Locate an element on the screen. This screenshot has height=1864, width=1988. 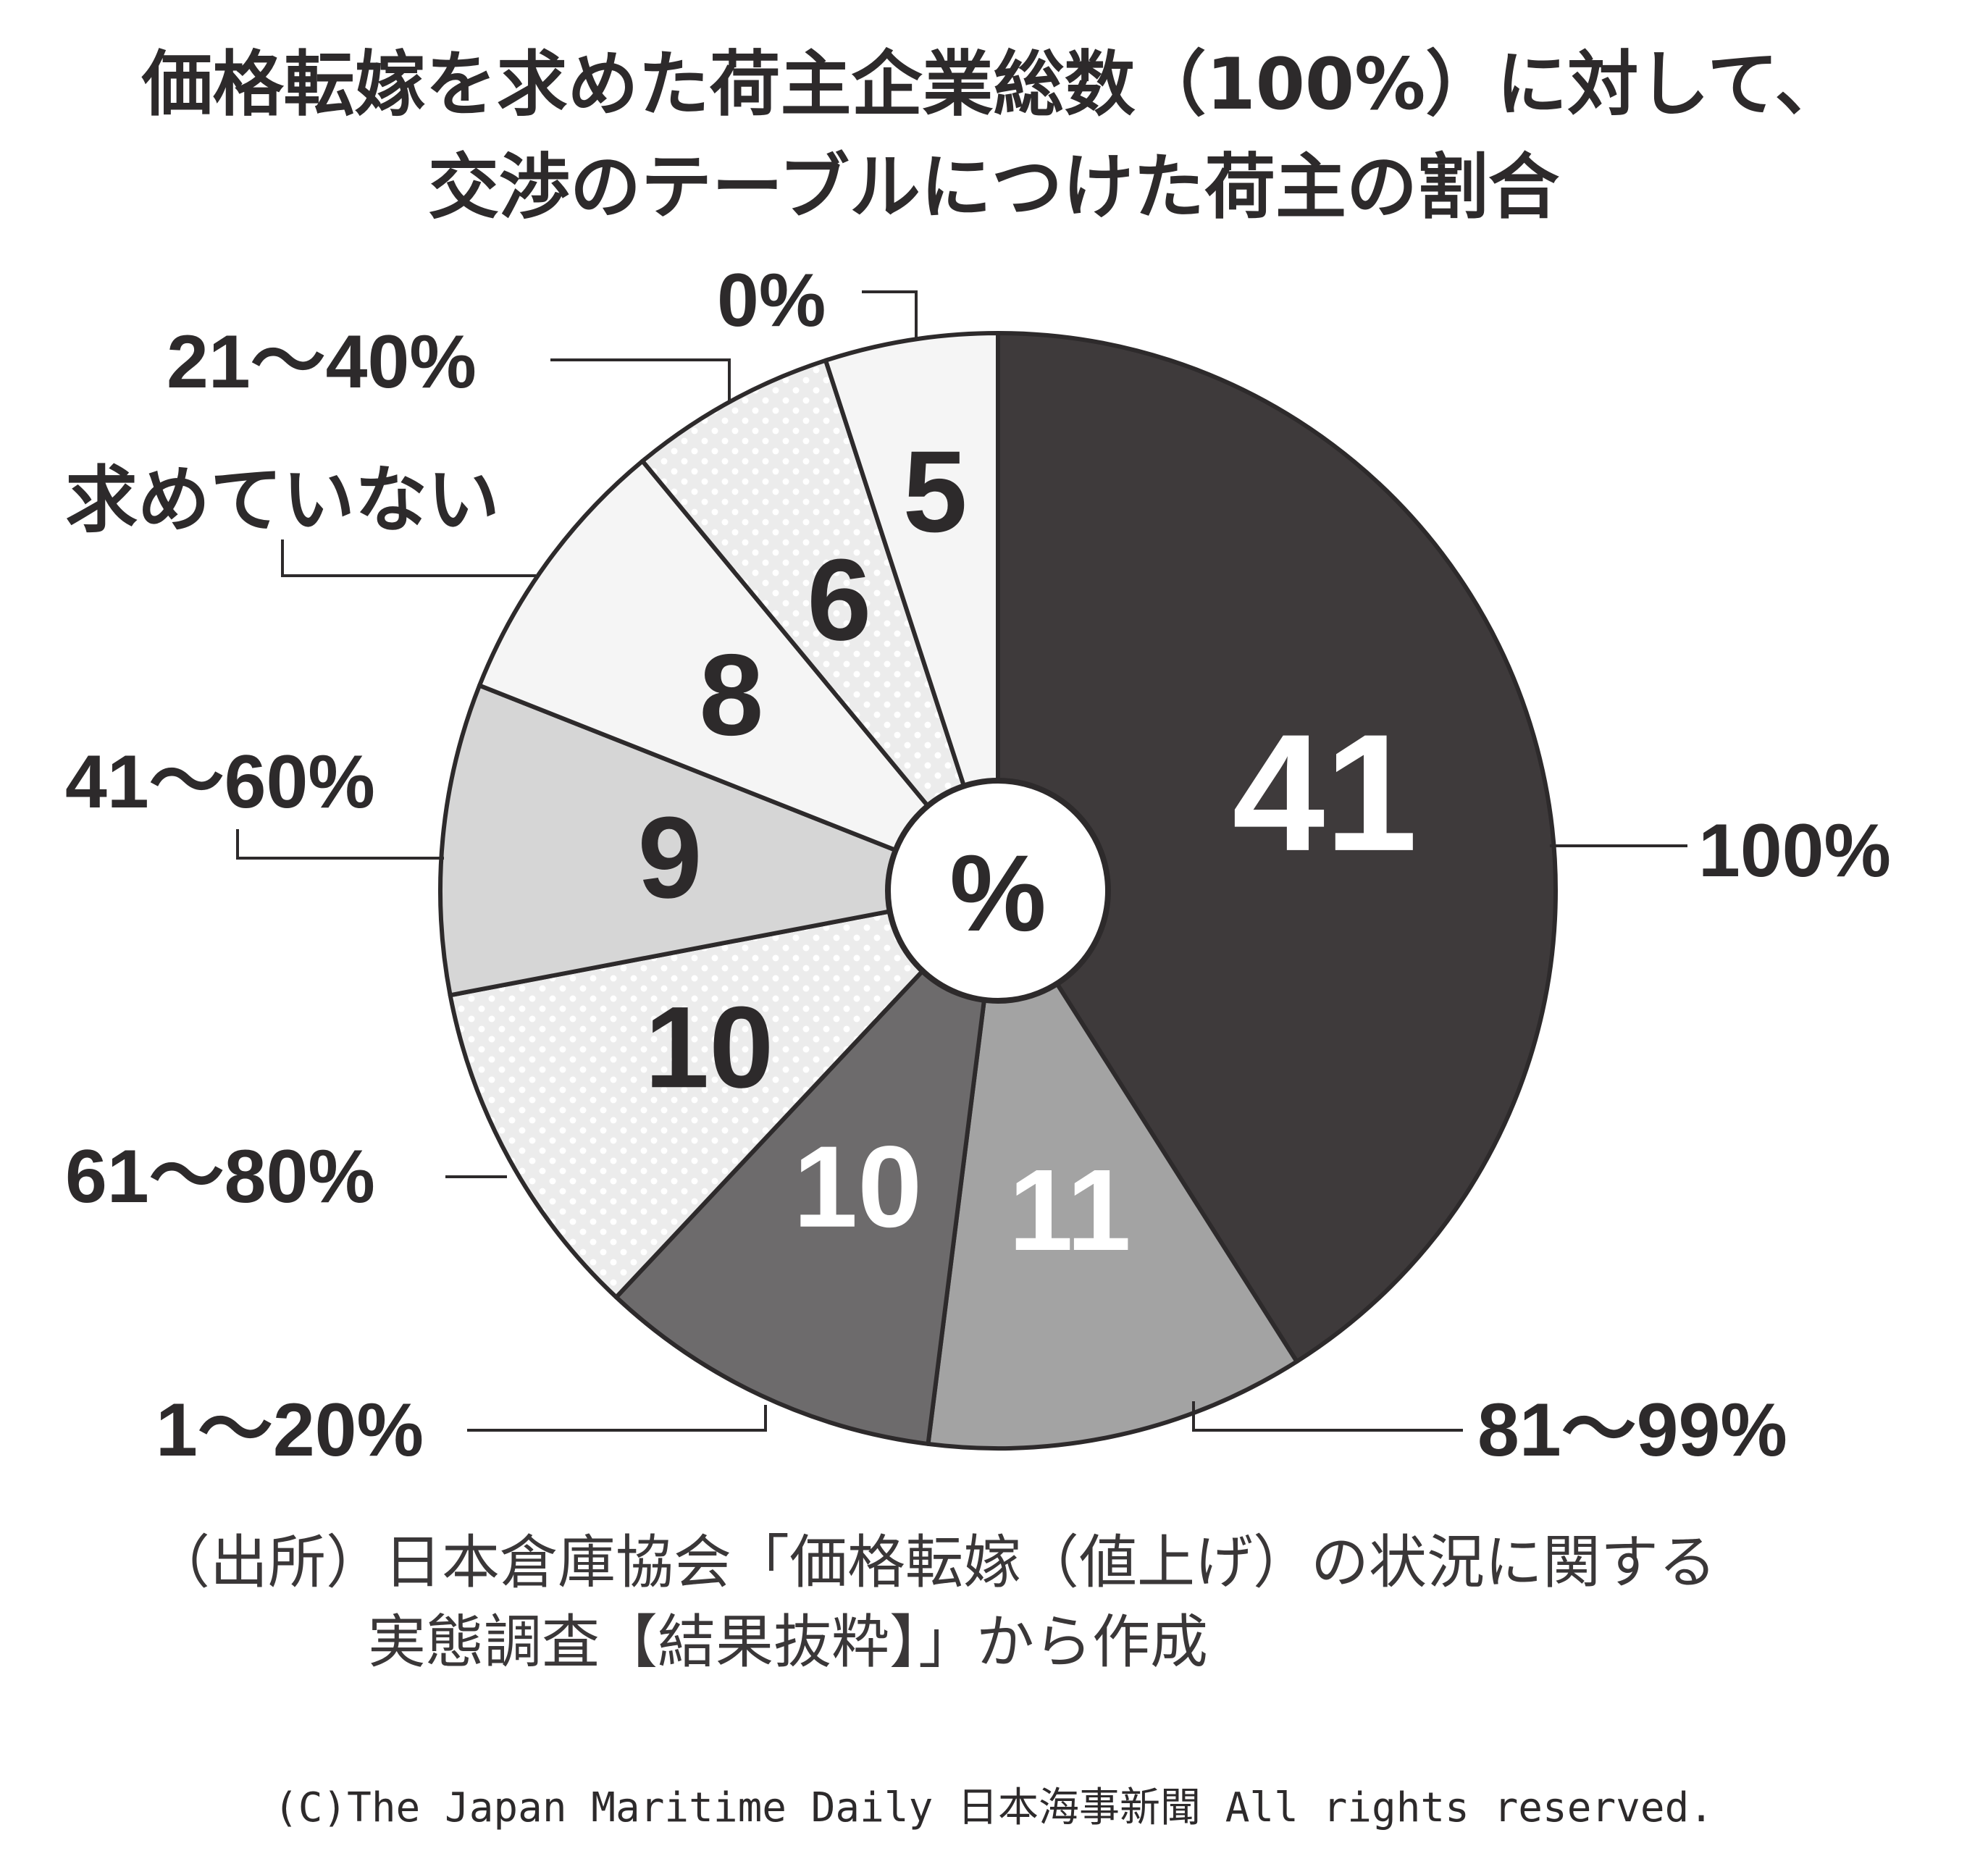
value-label: 5 is located at coordinates (936, 492).